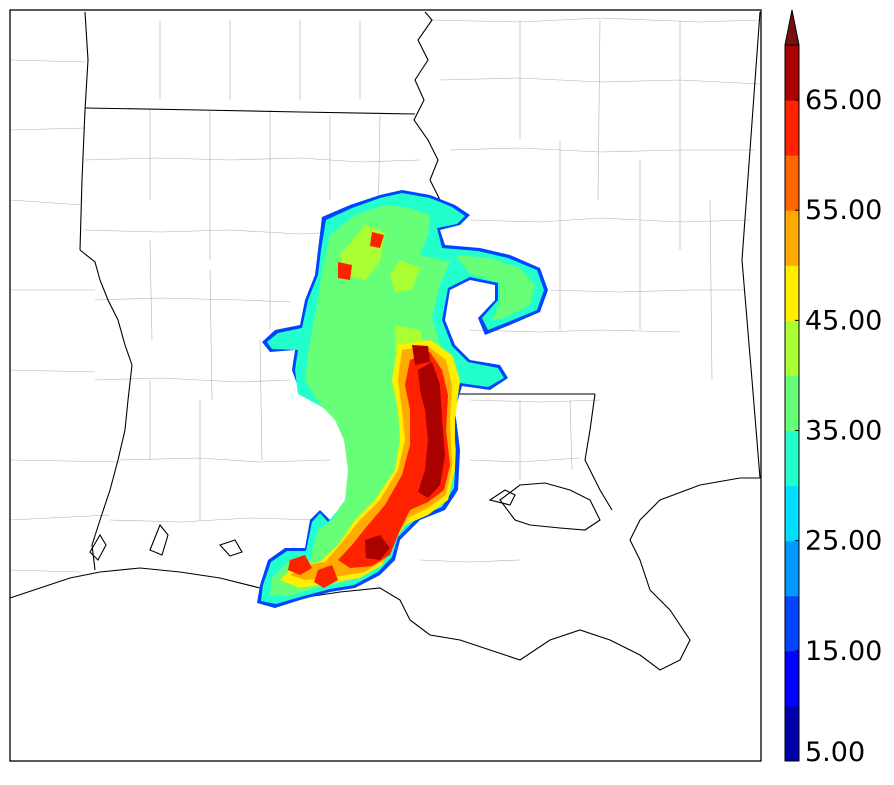 The width and height of the screenshot is (894, 785). I want to click on echo-red, so click(369, 410).